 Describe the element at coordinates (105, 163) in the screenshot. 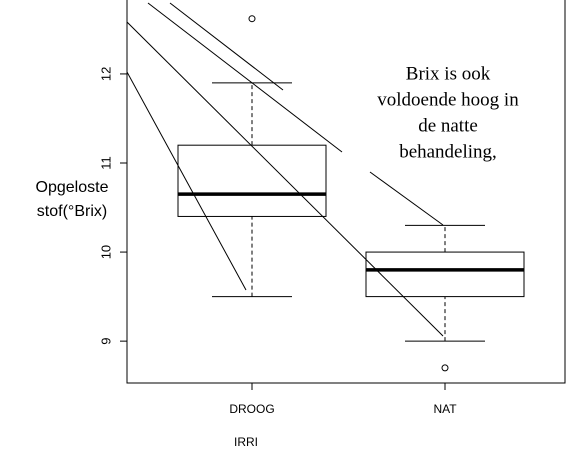

I see `y-tick-label: 11` at that location.